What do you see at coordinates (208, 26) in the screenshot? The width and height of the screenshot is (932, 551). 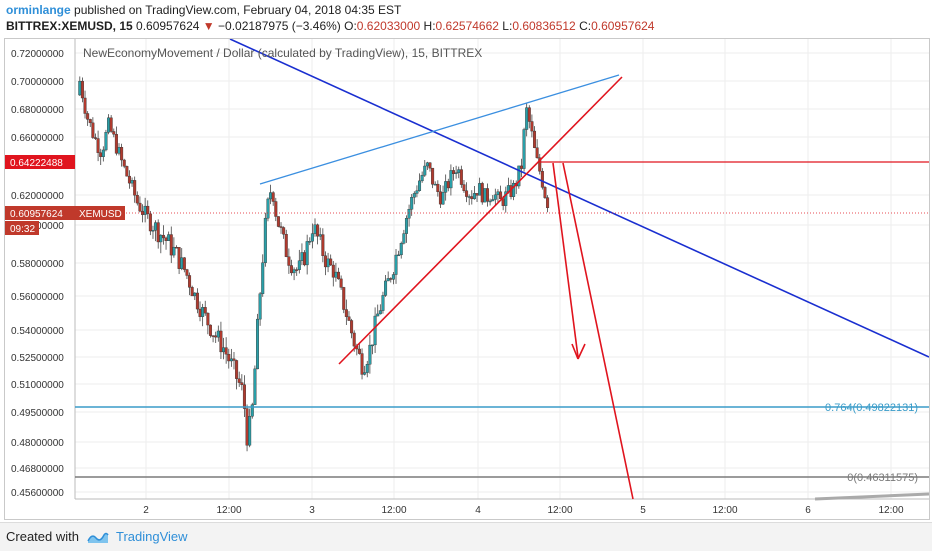 I see `down-arrow-icon: ▼` at bounding box center [208, 26].